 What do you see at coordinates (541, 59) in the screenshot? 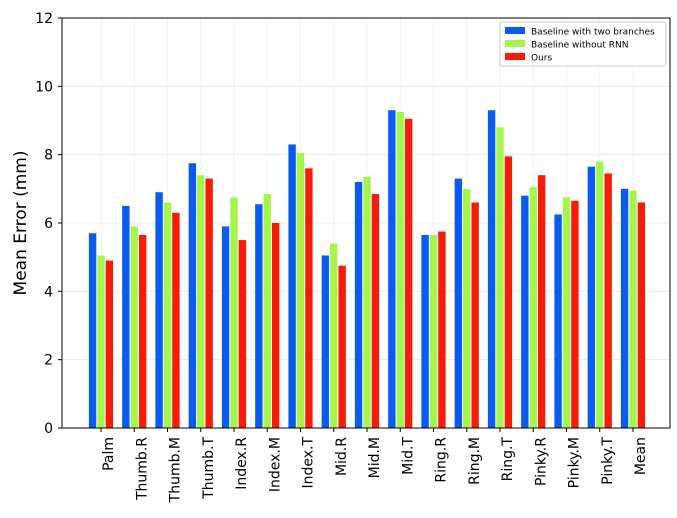
I see `legend-label: Ours` at bounding box center [541, 59].